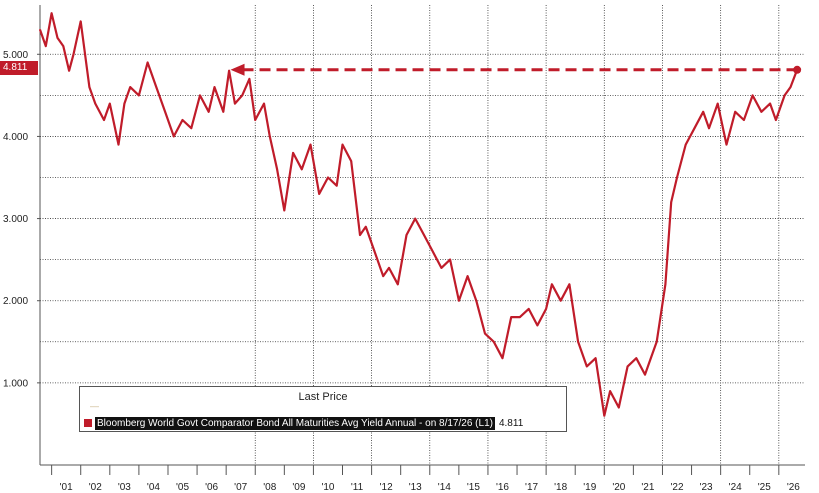 This screenshot has width=819, height=493. Describe the element at coordinates (15, 219) in the screenshot. I see `y-tick-label: 3.000` at that location.